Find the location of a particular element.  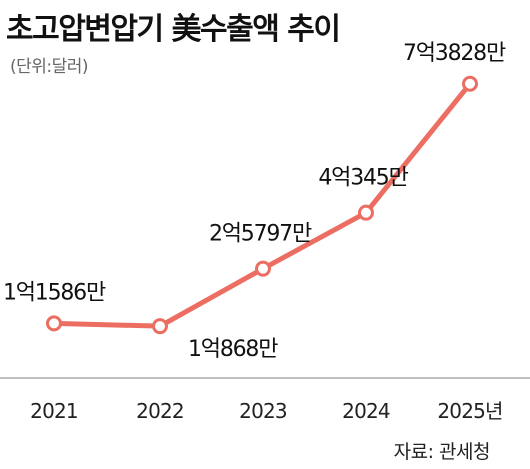

x-tick-label: 2025년 is located at coordinates (469, 411).